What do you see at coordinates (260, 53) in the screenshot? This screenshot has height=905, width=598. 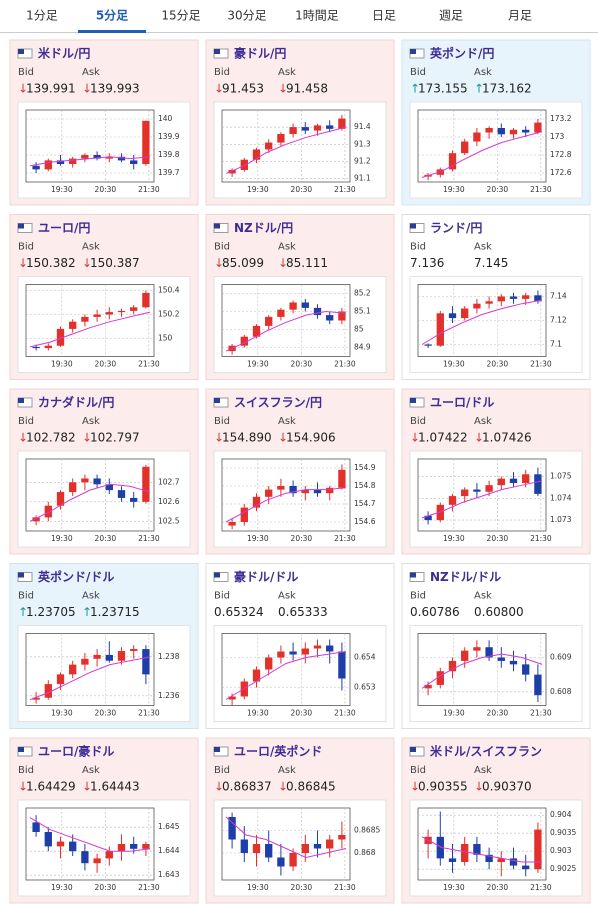 I see `pair-name: 豪ドル/円` at bounding box center [260, 53].